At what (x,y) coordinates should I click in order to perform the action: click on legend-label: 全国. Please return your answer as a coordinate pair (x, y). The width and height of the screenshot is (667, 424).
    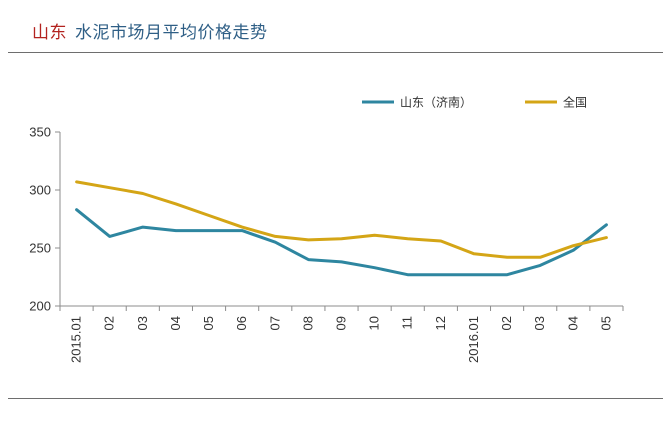
    Looking at the image, I should click on (575, 102).